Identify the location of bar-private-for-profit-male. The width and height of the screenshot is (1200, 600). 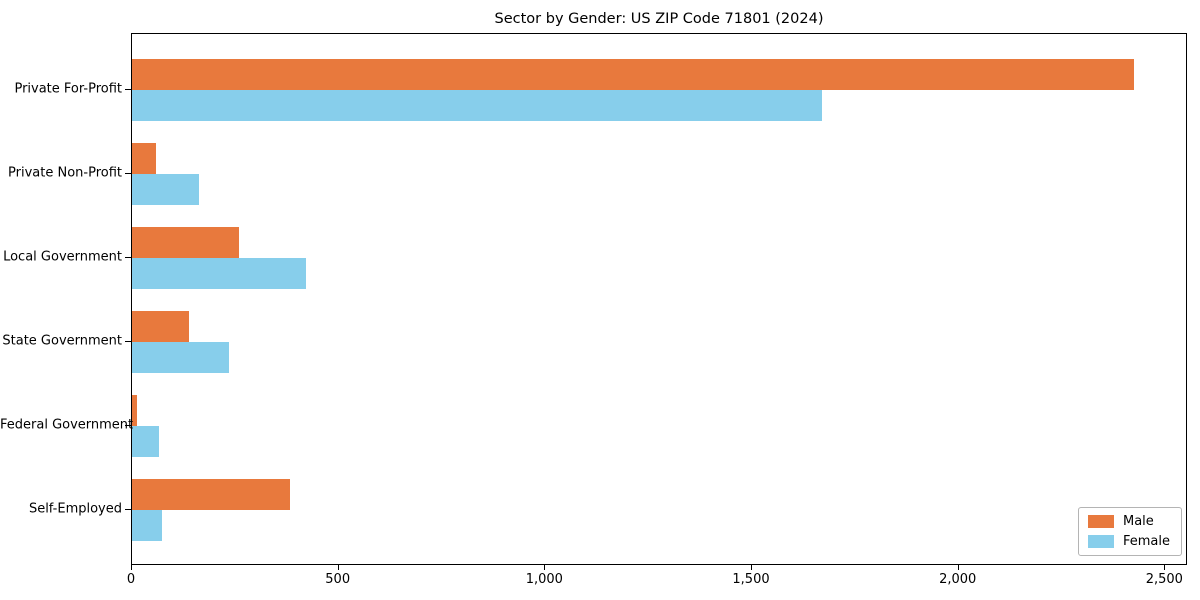
(633, 74).